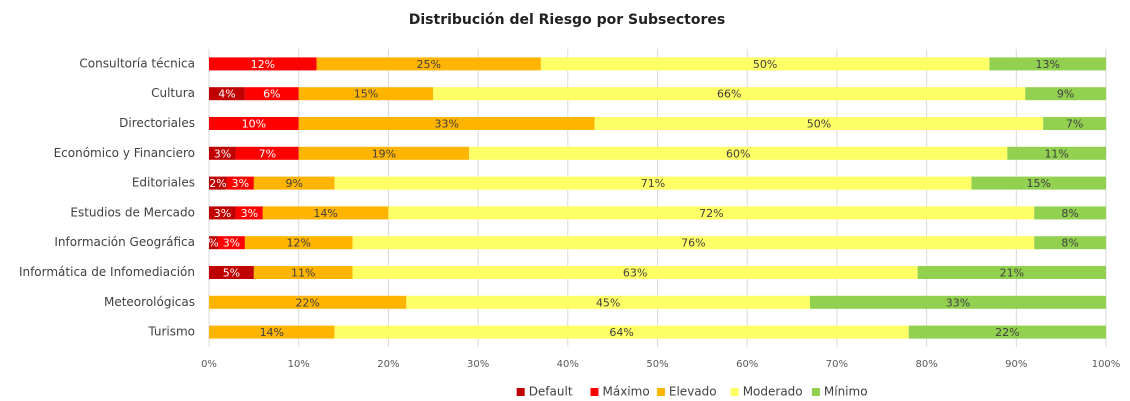 This screenshot has width=1130, height=401. What do you see at coordinates (137, 63) in the screenshot?
I see `y-tick-label: Consultoría técnica` at bounding box center [137, 63].